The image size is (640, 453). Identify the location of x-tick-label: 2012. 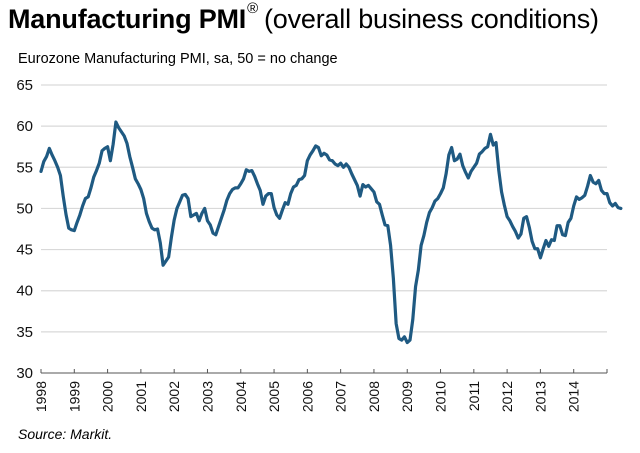
(507, 396).